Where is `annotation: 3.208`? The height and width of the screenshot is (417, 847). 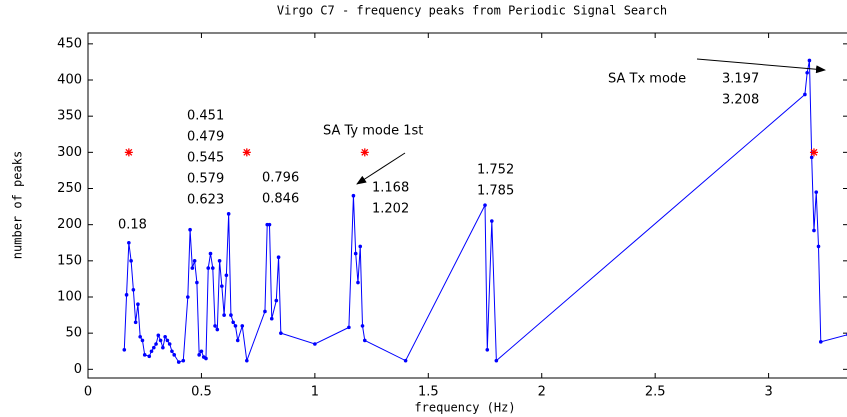
annotation: 3.208 is located at coordinates (740, 100).